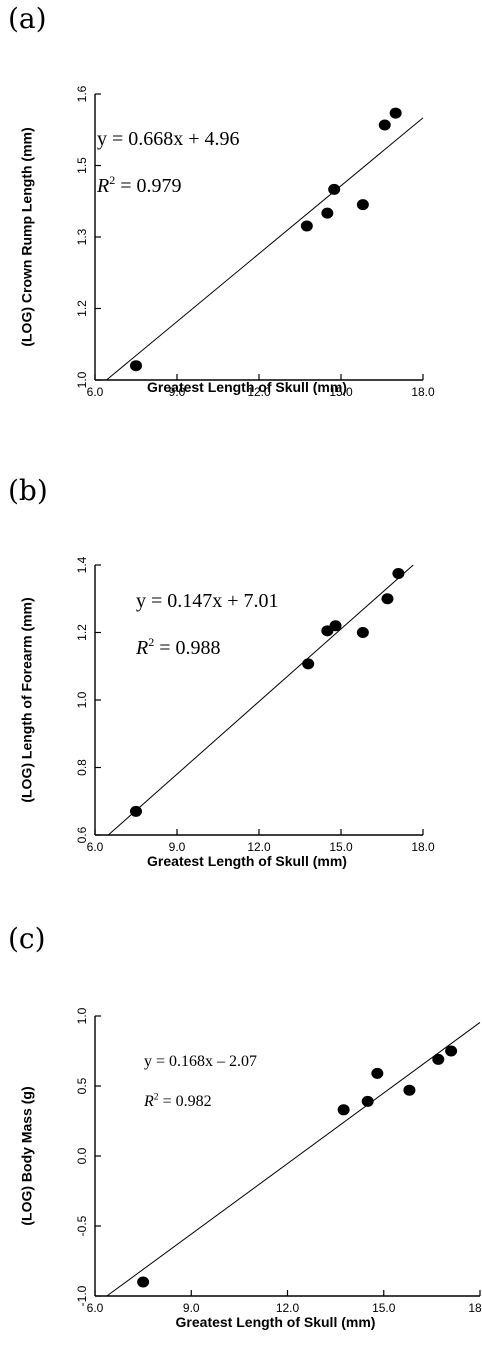 The width and height of the screenshot is (482, 1345). What do you see at coordinates (82, 1225) in the screenshot?
I see `y-tick-label: -0.5` at bounding box center [82, 1225].